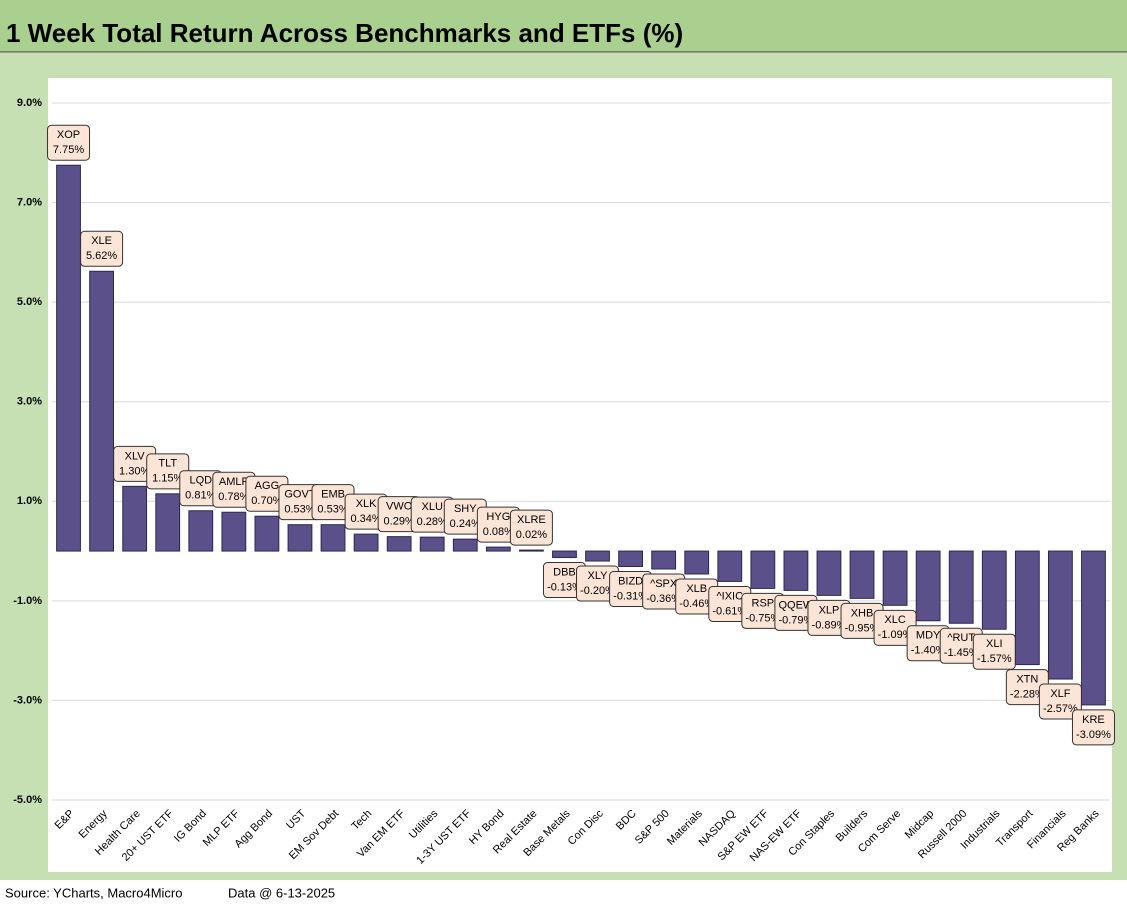 Image resolution: width=1127 pixels, height=913 pixels. Describe the element at coordinates (29, 501) in the screenshot. I see `y-tick-label: 1.0%` at that location.